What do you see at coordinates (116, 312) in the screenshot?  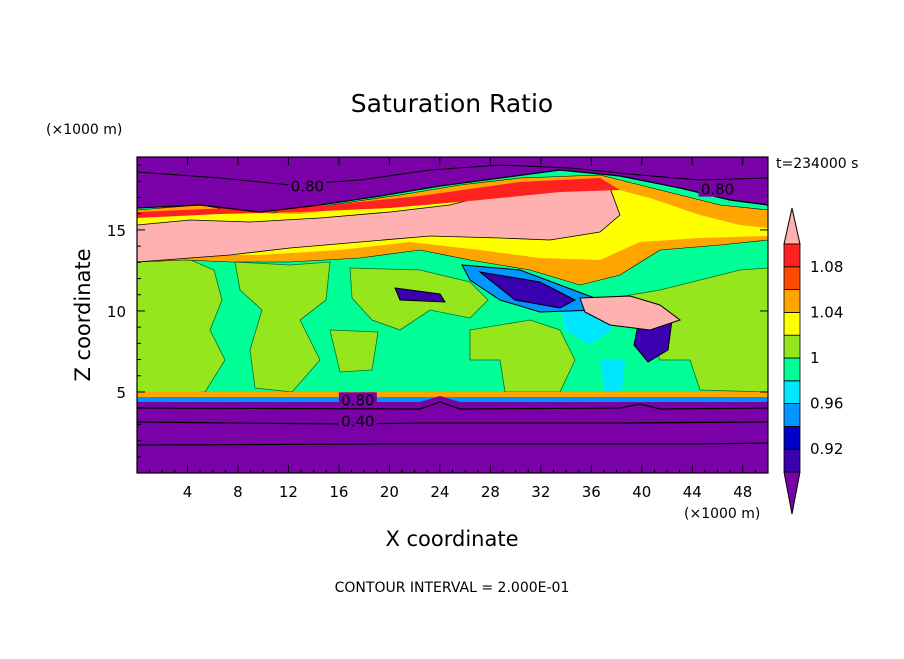 I see `y-tick-label: 10` at bounding box center [116, 312].